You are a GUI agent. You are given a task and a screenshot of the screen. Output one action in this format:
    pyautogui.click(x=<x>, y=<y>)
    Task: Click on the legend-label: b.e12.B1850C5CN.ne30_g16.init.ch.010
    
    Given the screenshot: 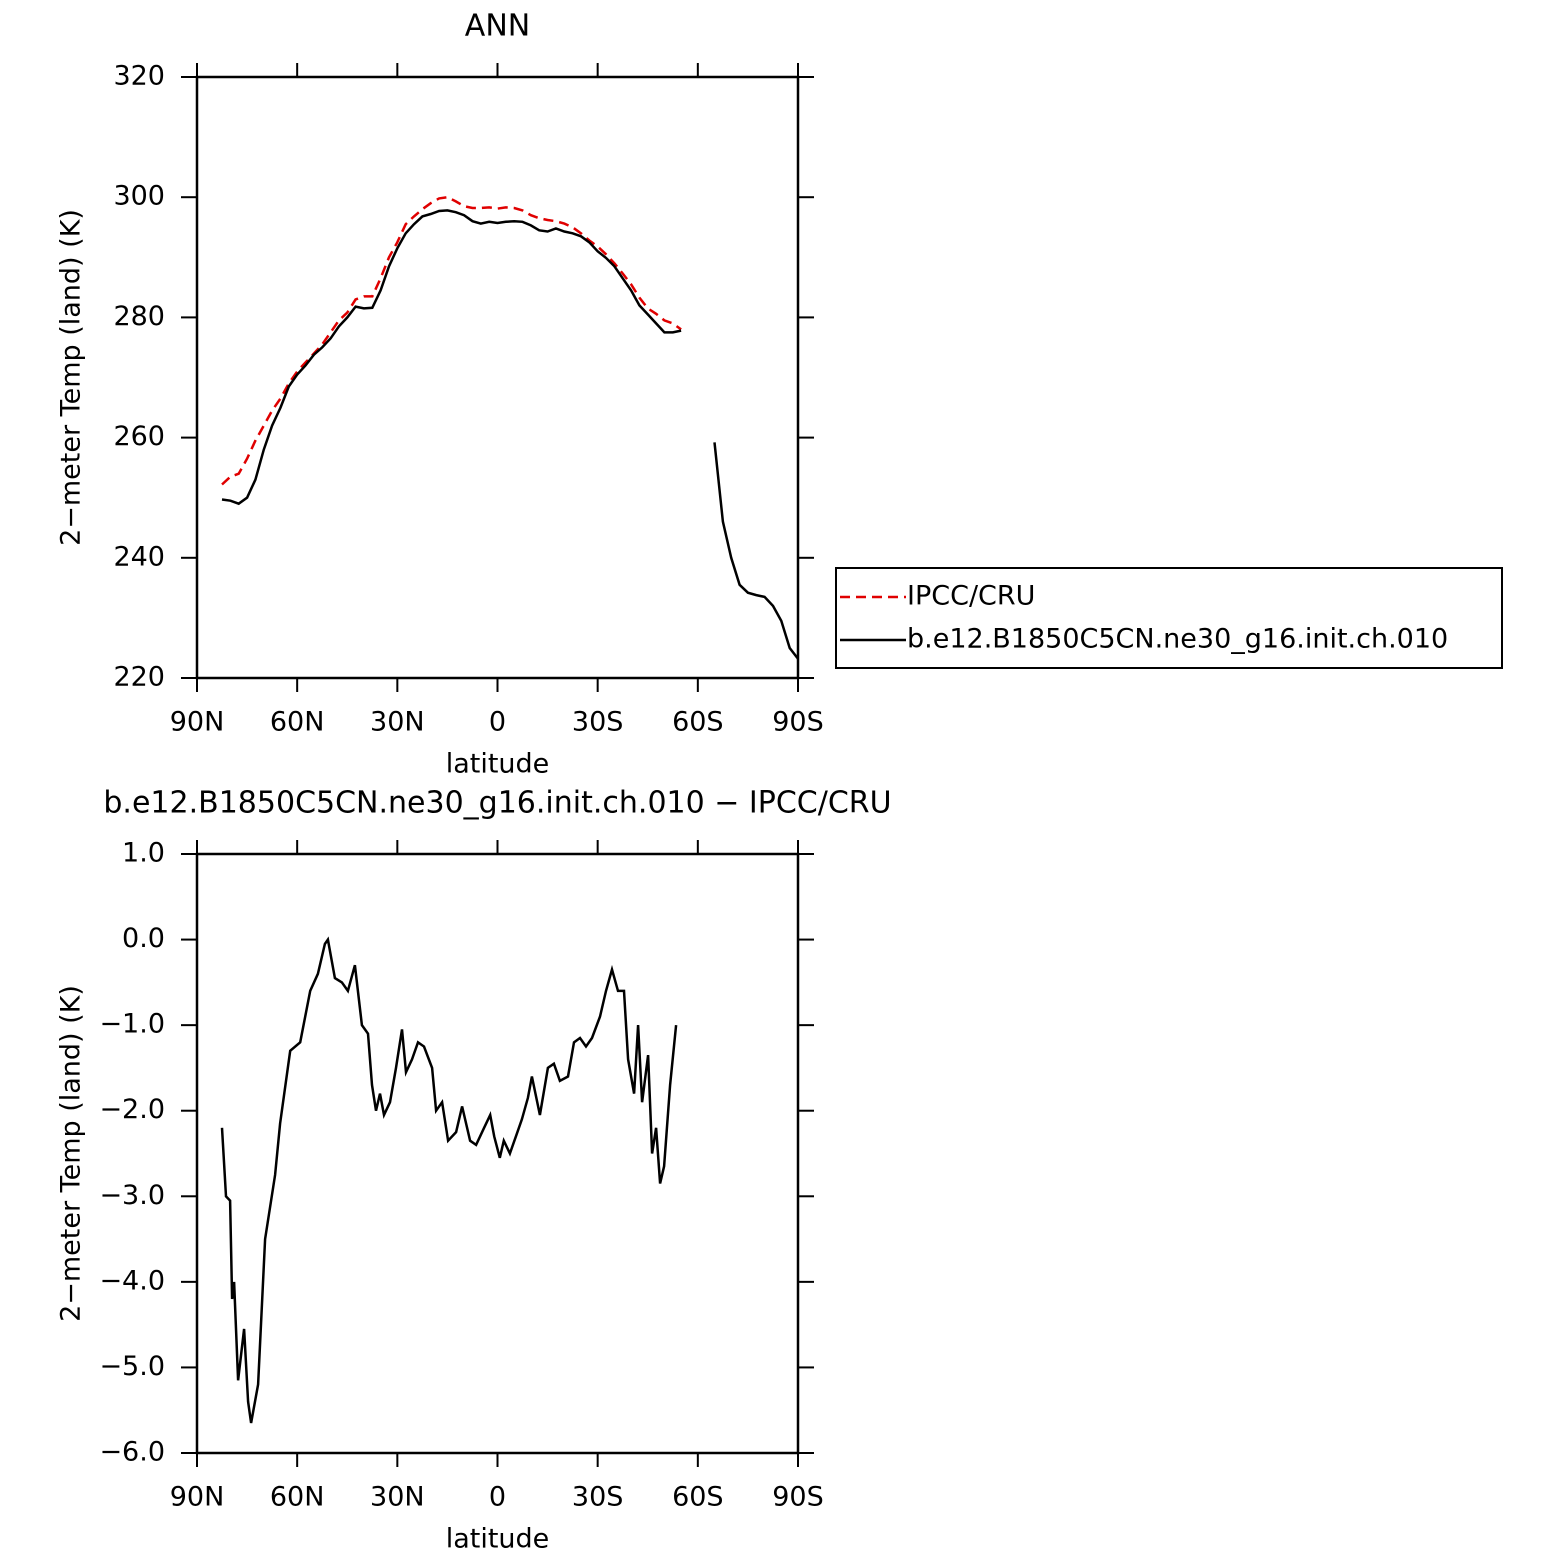 What is the action you would take?
    pyautogui.click(x=1177, y=639)
    